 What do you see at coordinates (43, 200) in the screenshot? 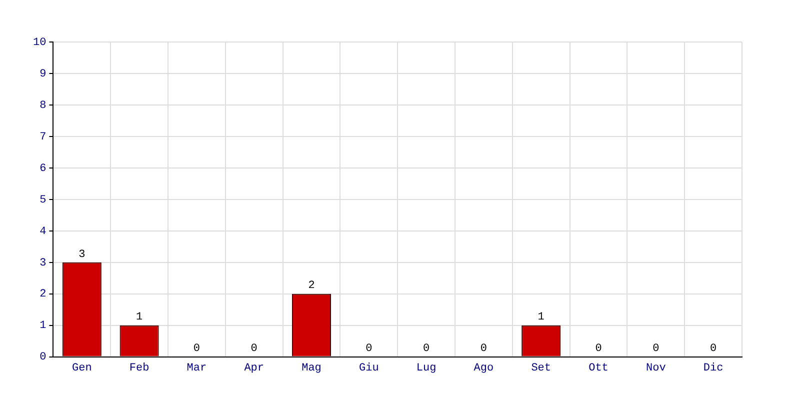
I see `y-tick-label: 5` at bounding box center [43, 200].